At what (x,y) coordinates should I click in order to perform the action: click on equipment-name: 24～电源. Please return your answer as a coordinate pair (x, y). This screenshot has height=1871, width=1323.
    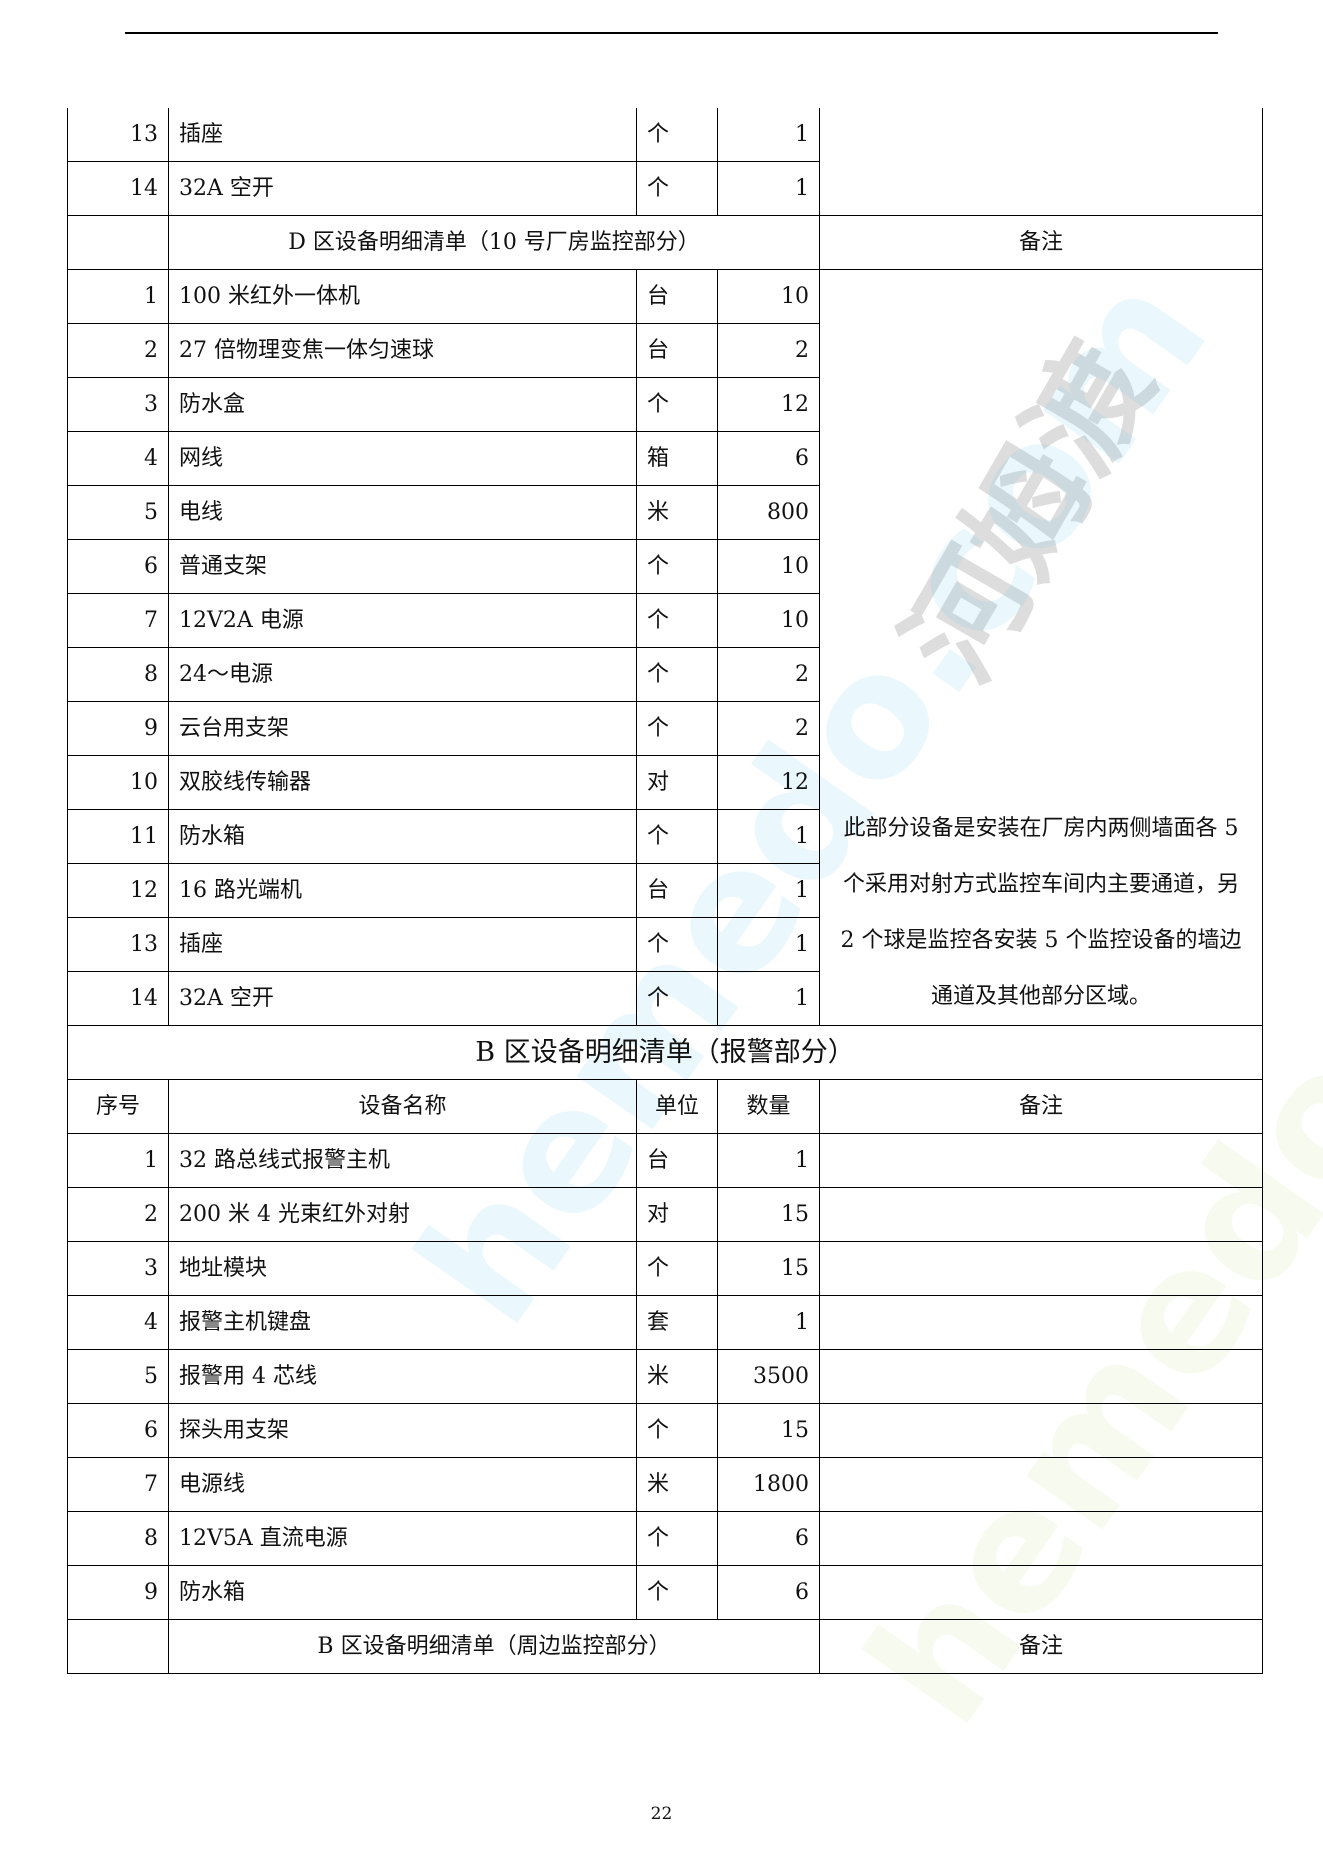
    Looking at the image, I should click on (402, 674).